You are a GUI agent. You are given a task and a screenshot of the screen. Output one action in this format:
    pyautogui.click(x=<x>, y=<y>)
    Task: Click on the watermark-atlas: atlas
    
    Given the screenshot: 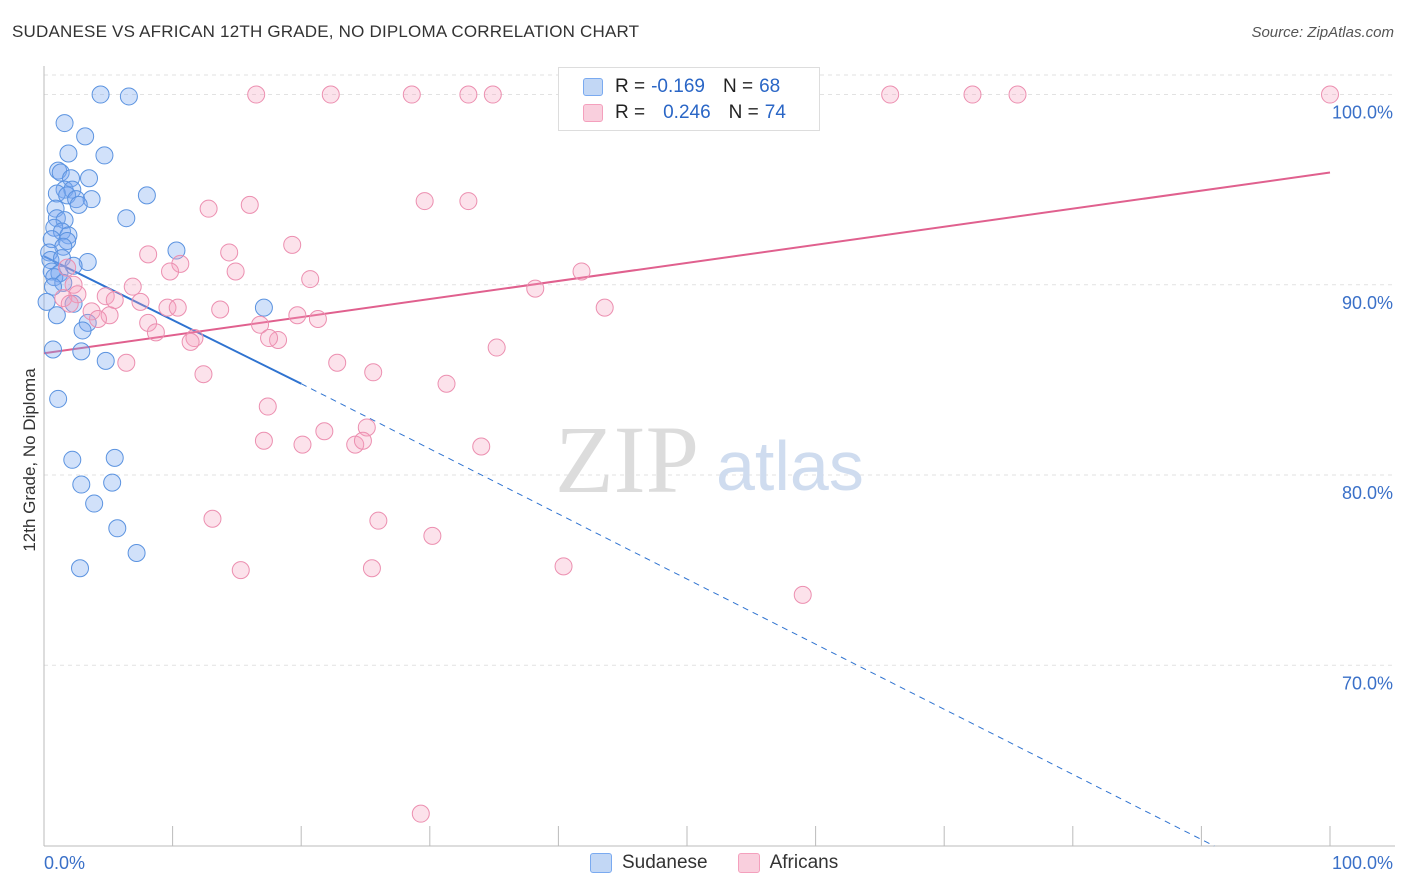 What is the action you would take?
    pyautogui.click(x=790, y=466)
    